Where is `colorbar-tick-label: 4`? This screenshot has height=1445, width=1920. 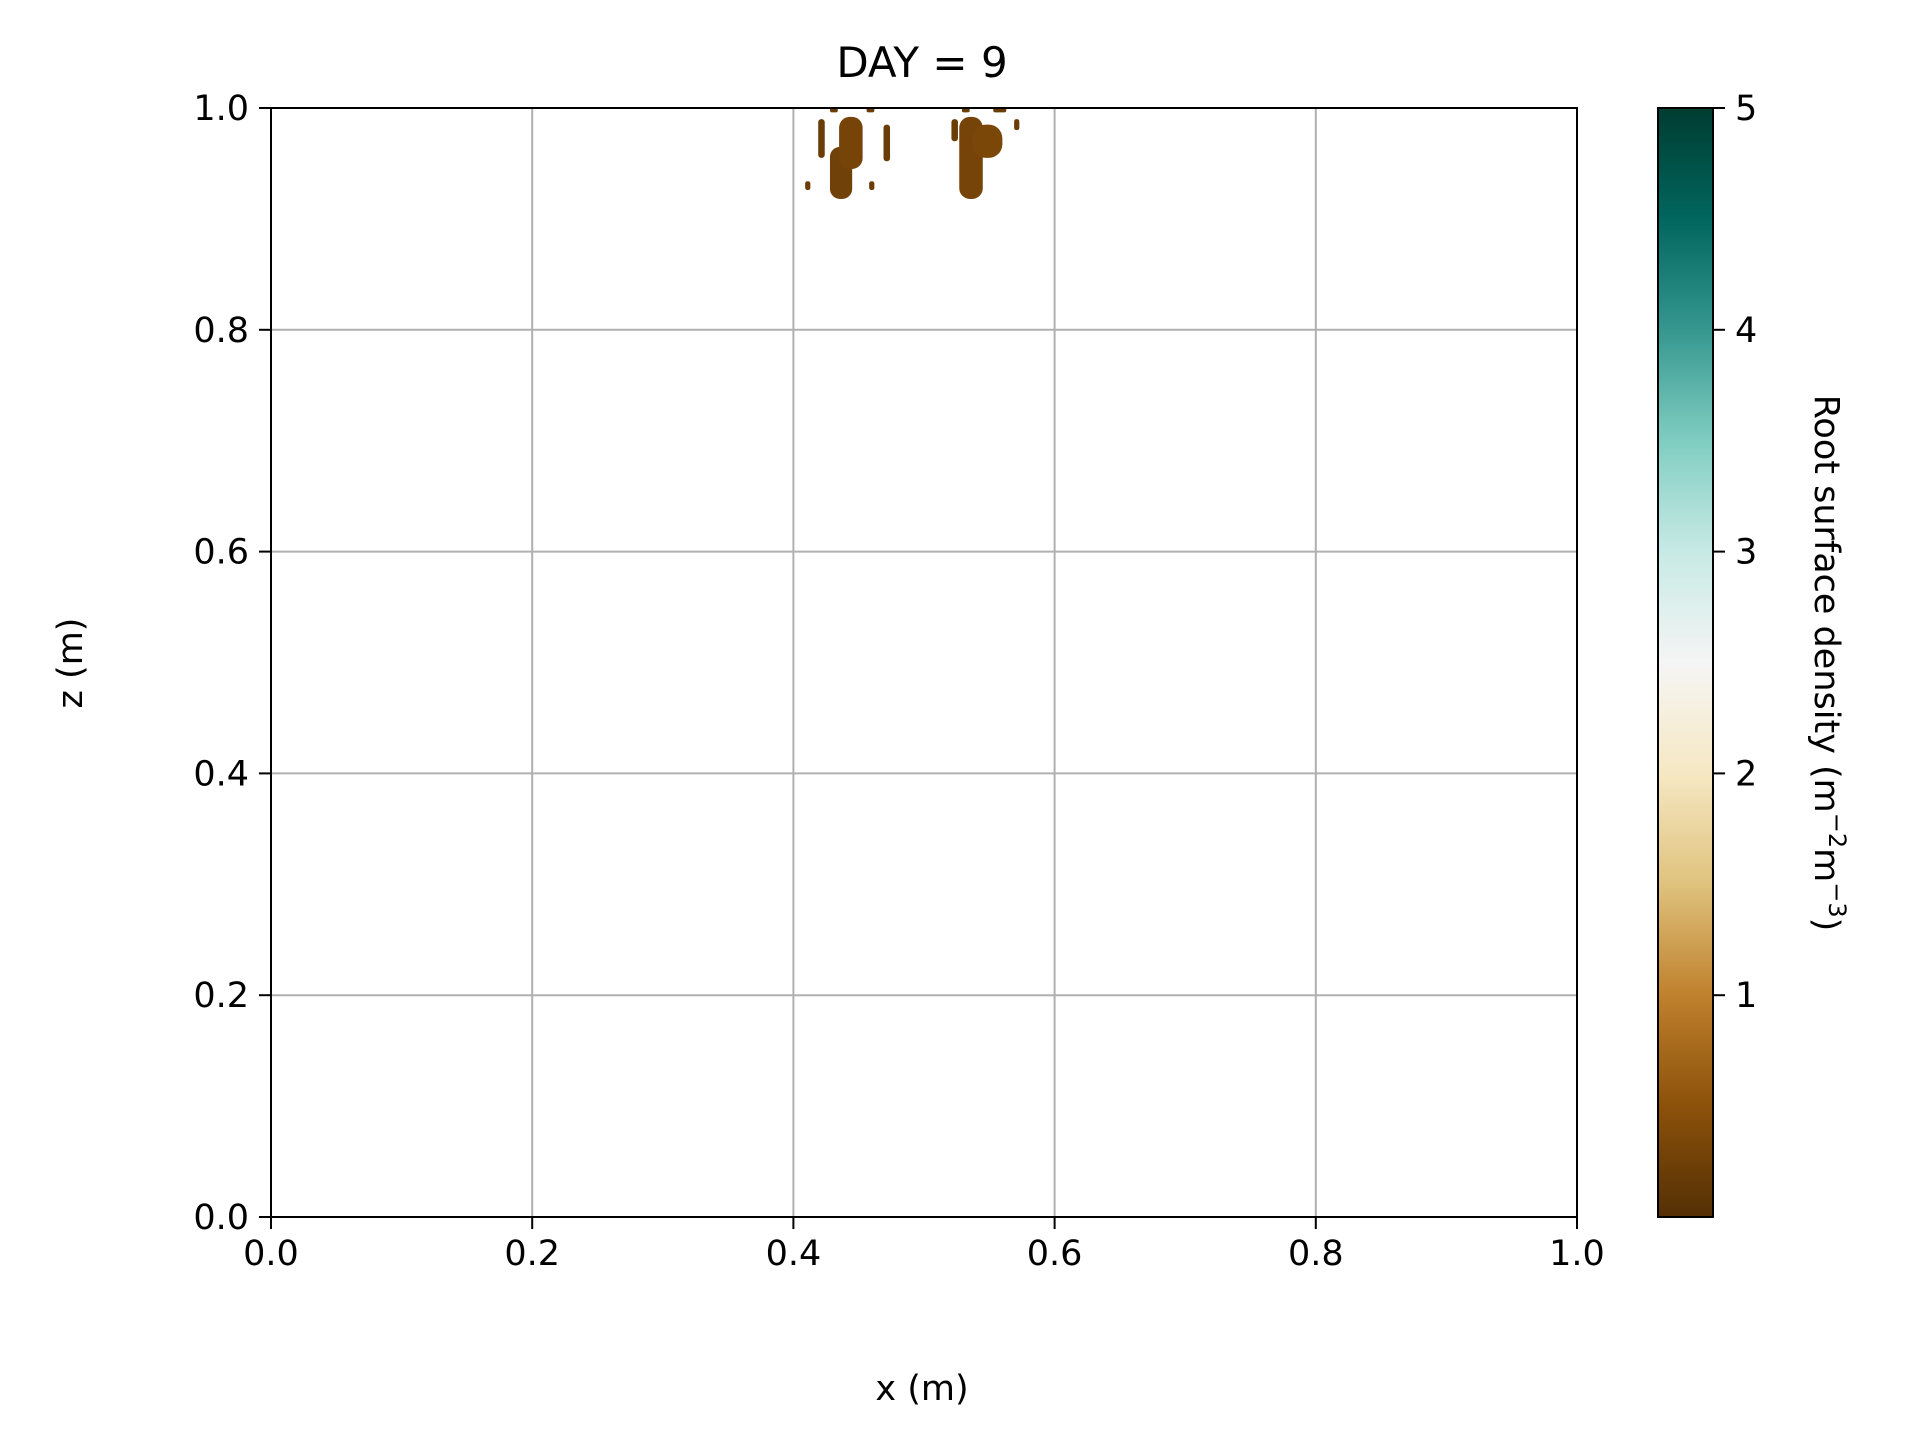
colorbar-tick-label: 4 is located at coordinates (1746, 331).